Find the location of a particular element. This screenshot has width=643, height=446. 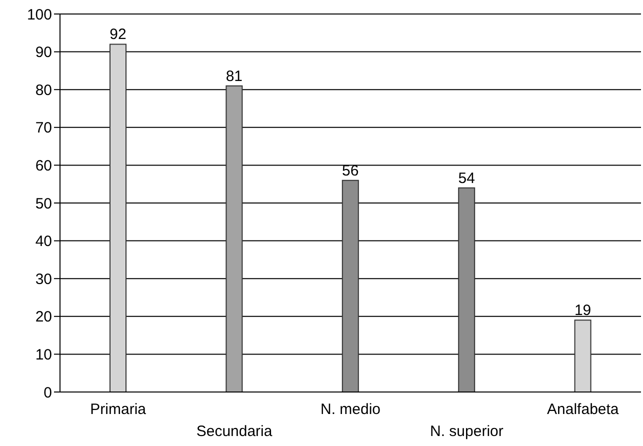

x-tick-label: Secundaria is located at coordinates (234, 431).